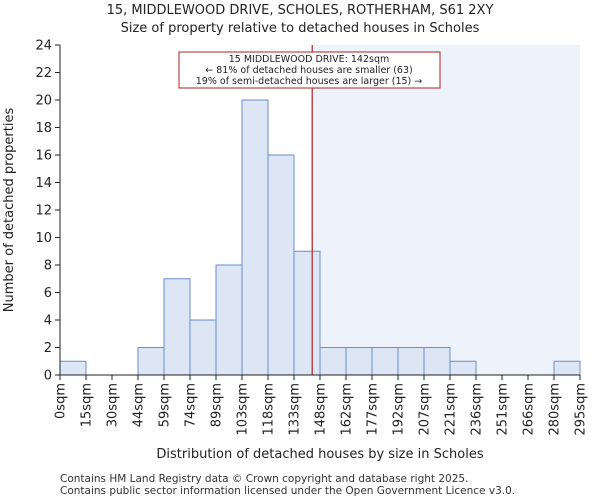 The image size is (600, 500). I want to click on y-tick-label: 22, so click(43, 73).